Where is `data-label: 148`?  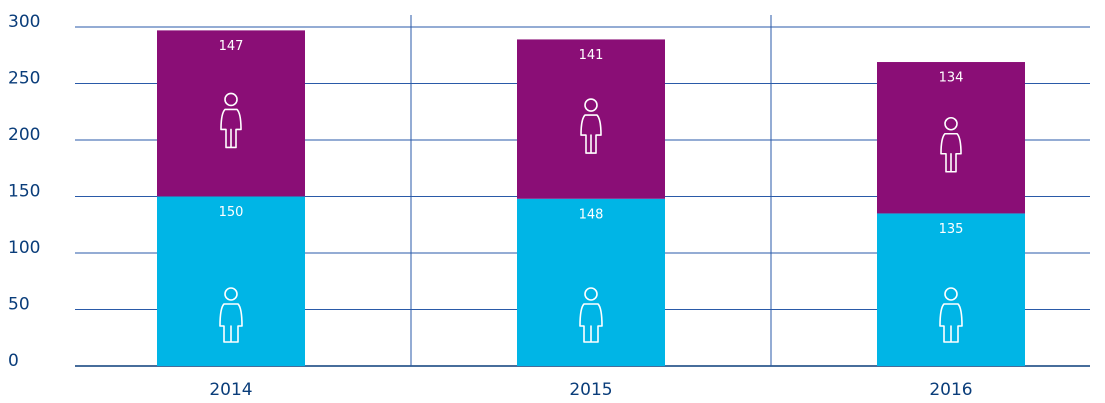 data-label: 148 is located at coordinates (591, 214).